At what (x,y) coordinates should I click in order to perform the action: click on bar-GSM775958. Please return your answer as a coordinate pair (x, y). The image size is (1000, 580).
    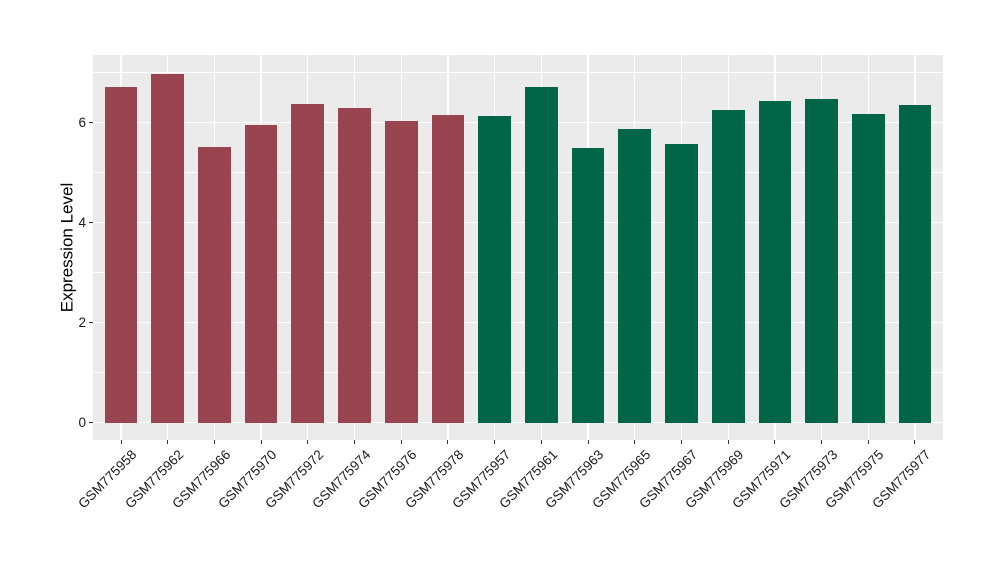
    Looking at the image, I should click on (121, 254).